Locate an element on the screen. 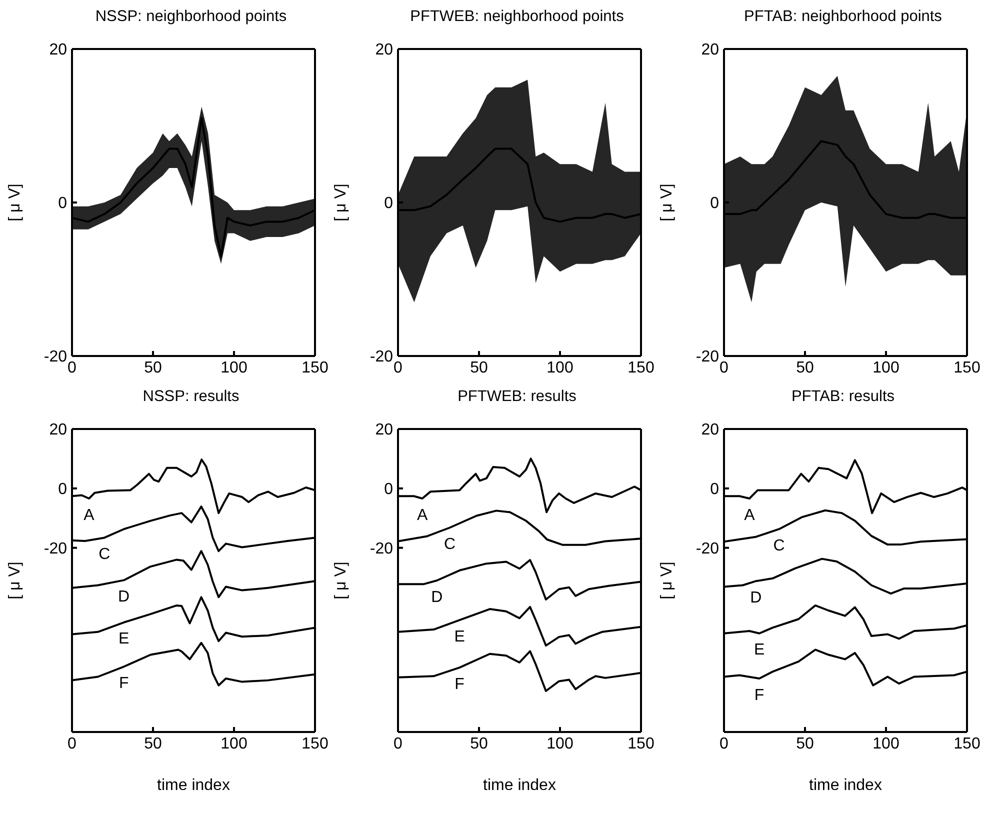 The height and width of the screenshot is (823, 998). chart-title: PFTWEB: neighborhood points is located at coordinates (517, 17).